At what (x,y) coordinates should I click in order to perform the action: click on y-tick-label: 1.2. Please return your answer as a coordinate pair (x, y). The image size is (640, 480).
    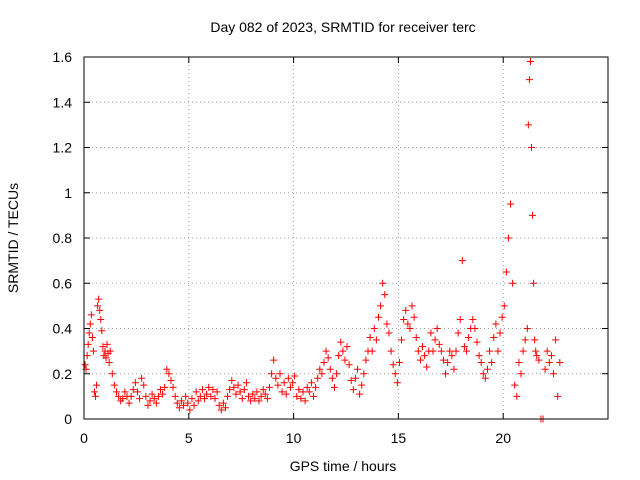
    Looking at the image, I should click on (63, 148).